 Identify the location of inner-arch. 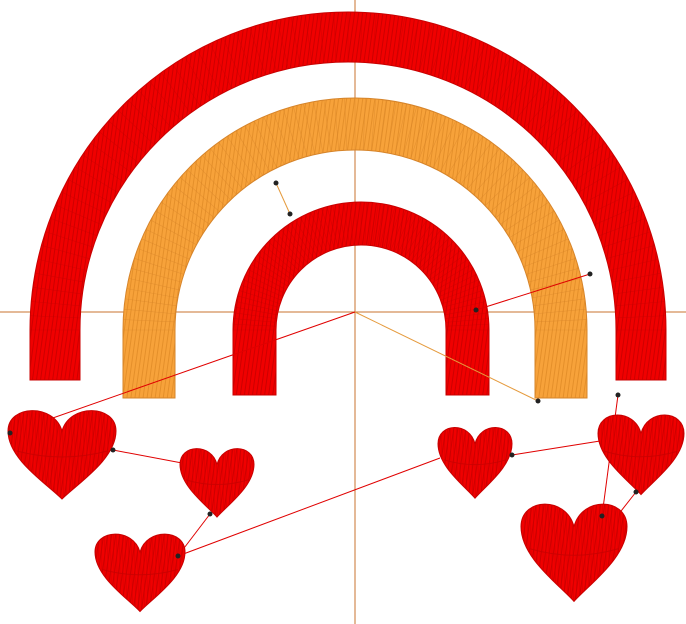
(361, 298).